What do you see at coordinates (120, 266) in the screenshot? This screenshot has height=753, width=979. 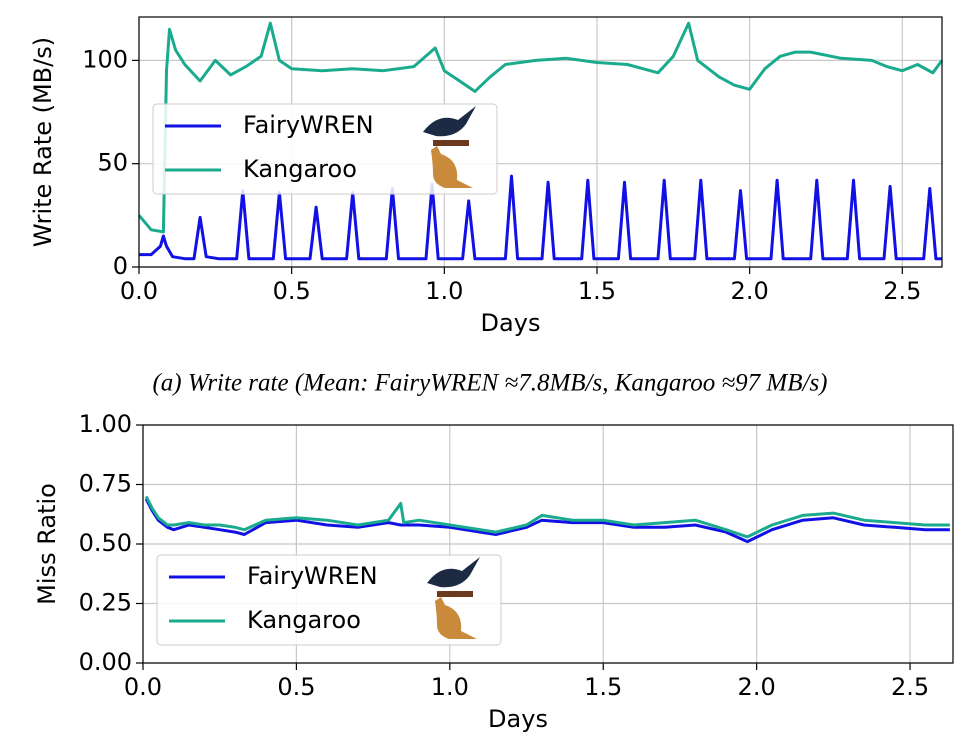 I see `y-tick-label: 0` at bounding box center [120, 266].